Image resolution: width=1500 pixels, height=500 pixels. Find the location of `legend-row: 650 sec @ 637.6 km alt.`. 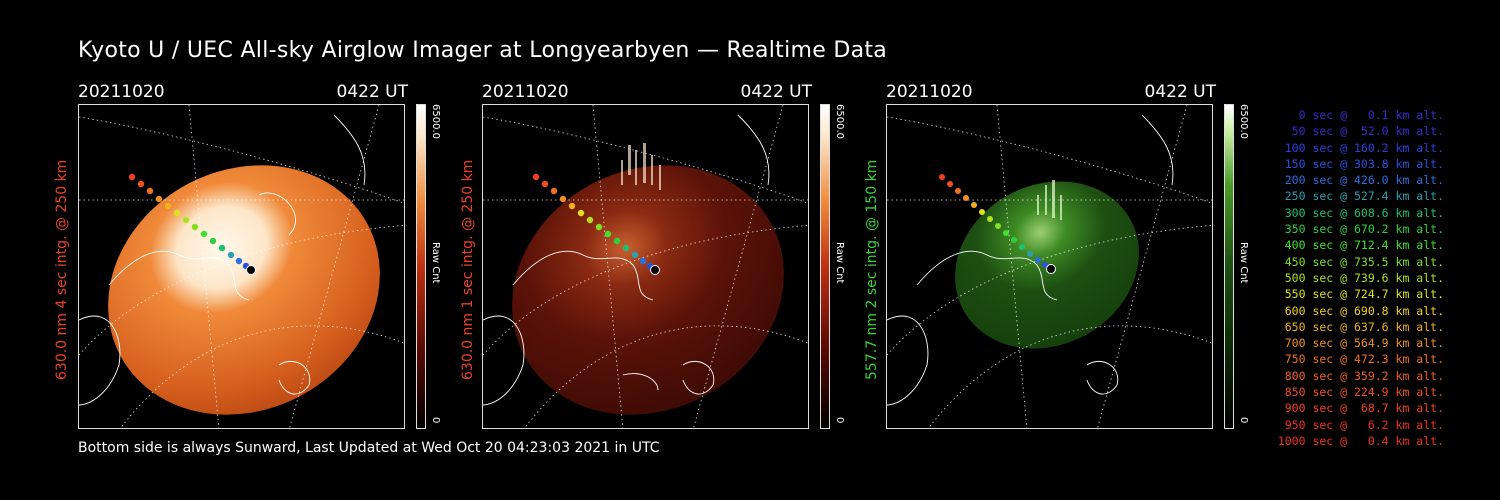

legend-row: 650 sec @ 637.6 km alt. is located at coordinates (1364, 326).